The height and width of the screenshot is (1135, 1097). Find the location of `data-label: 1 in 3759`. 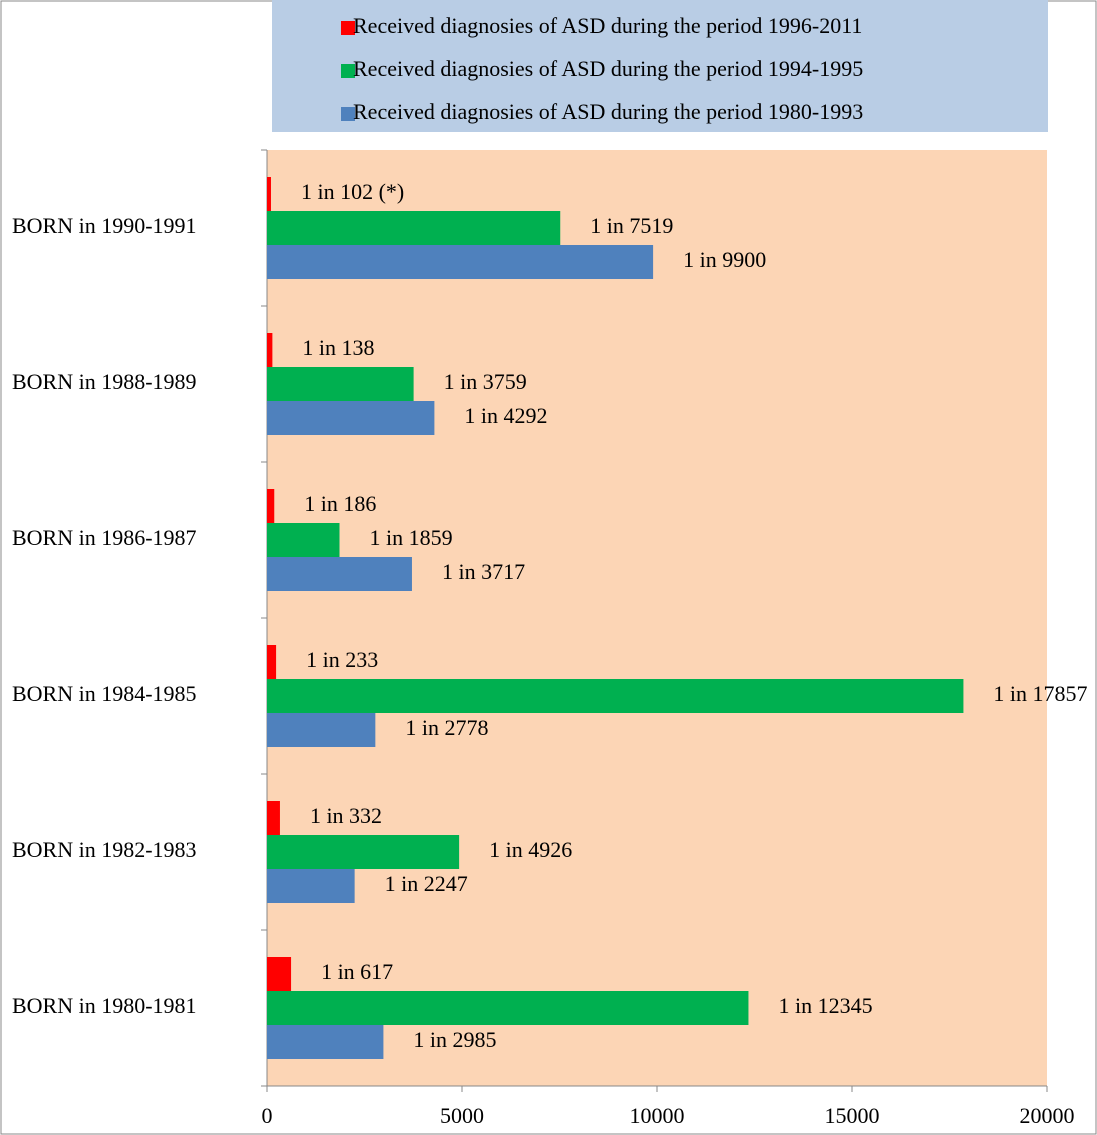

data-label: 1 in 3759 is located at coordinates (485, 381).